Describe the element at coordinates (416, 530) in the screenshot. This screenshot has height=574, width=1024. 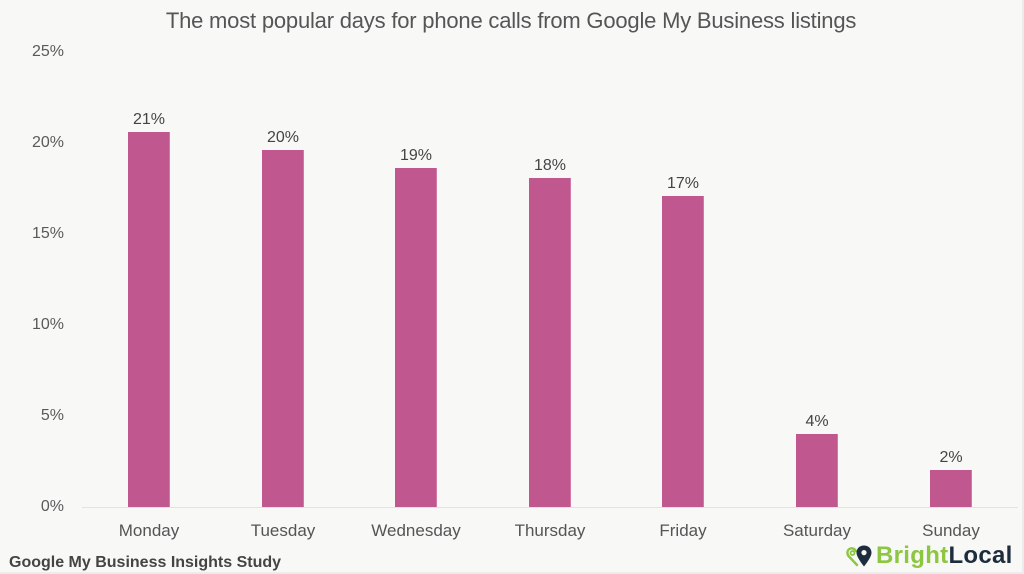
I see `x-tick-label: Wednesday` at that location.